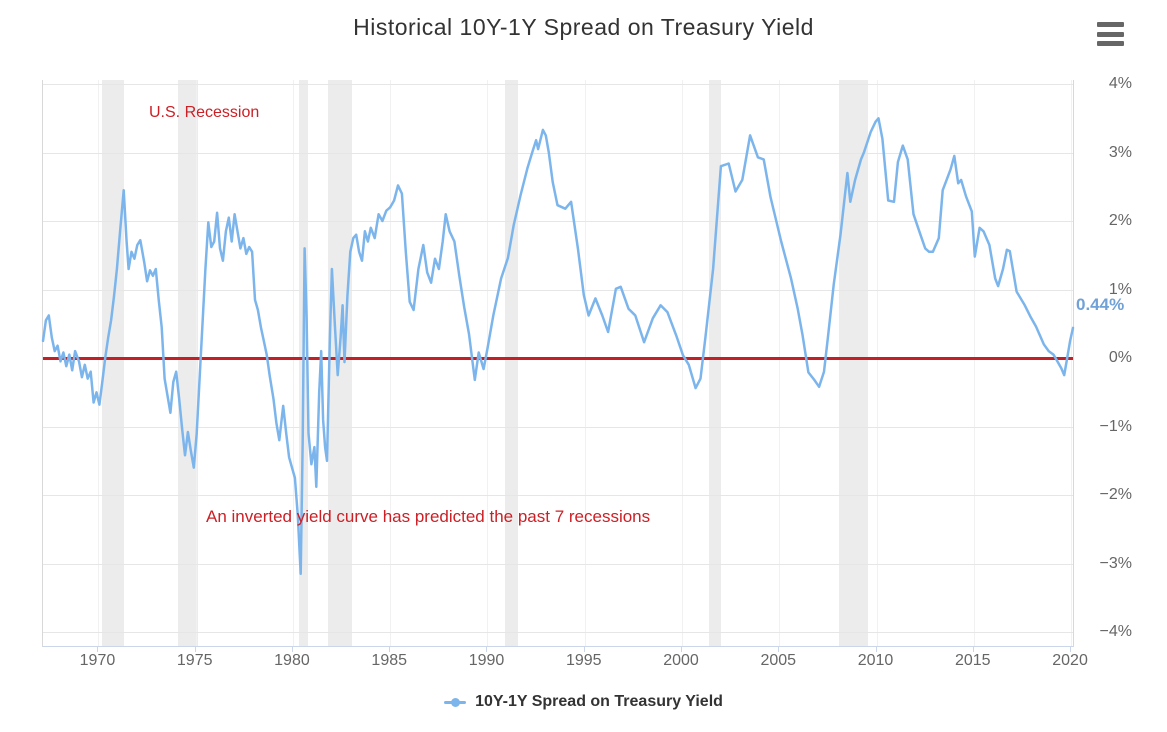  I want to click on y-tick-label: −1%, so click(1115, 426).